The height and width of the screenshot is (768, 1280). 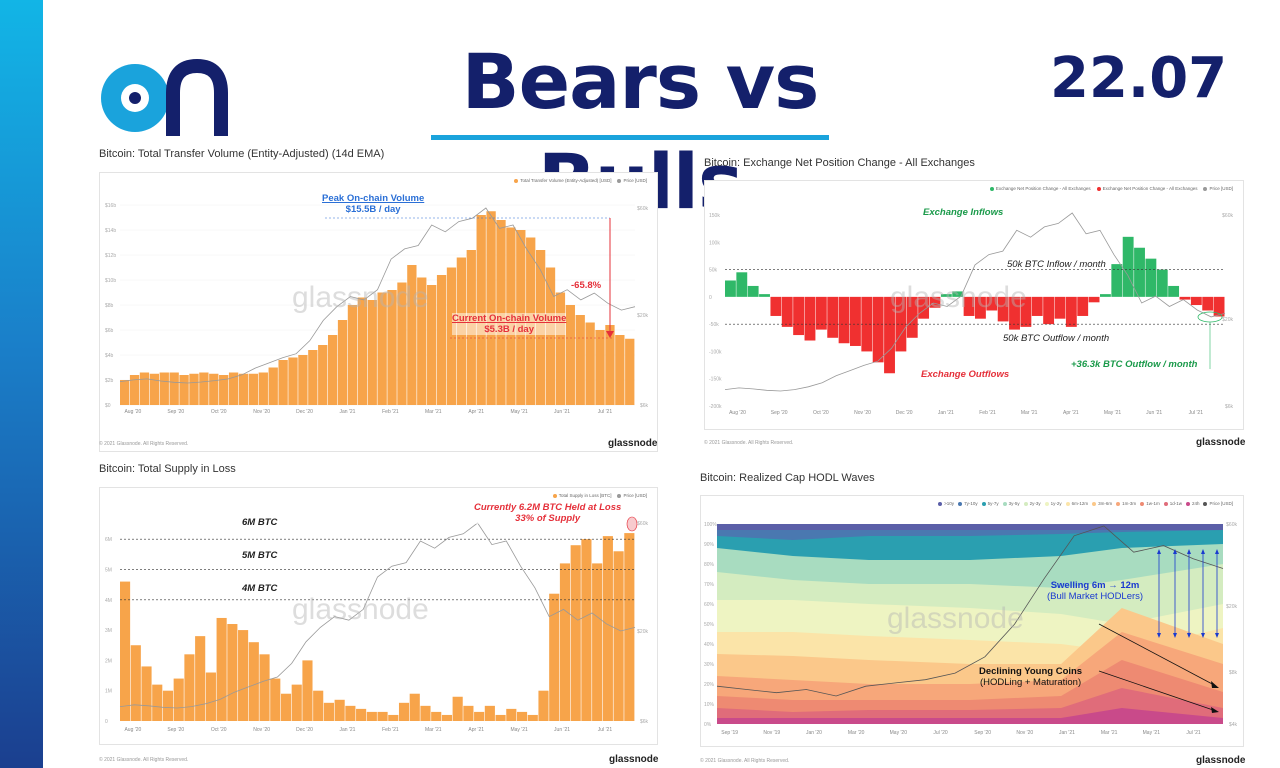 I want to click on chart1-peak-annotation: Peak On-chain Volume $15.5B / day, so click(x=373, y=204).